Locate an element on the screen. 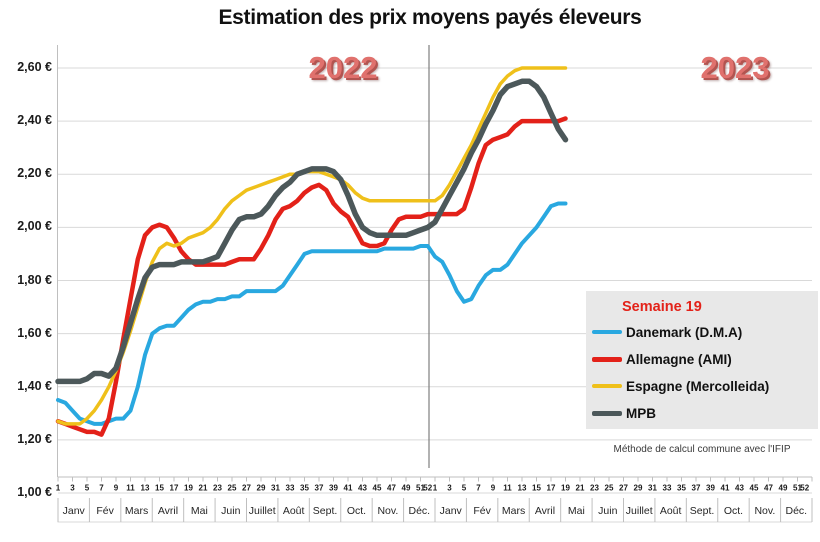 This screenshot has width=820, height=542. y-tick-label: 1,00 € is located at coordinates (34, 492).